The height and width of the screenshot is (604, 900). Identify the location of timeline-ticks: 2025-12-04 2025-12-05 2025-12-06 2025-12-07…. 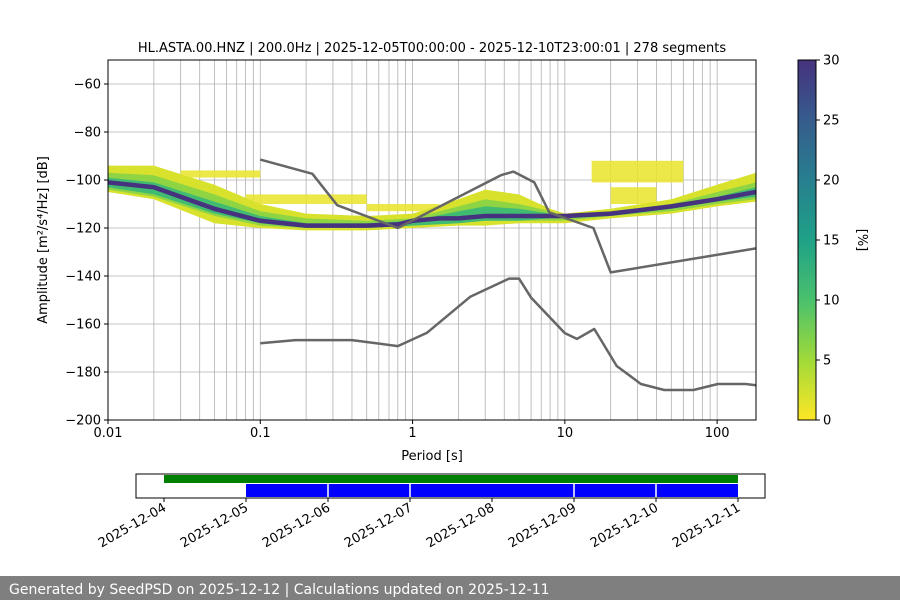
(419, 524).